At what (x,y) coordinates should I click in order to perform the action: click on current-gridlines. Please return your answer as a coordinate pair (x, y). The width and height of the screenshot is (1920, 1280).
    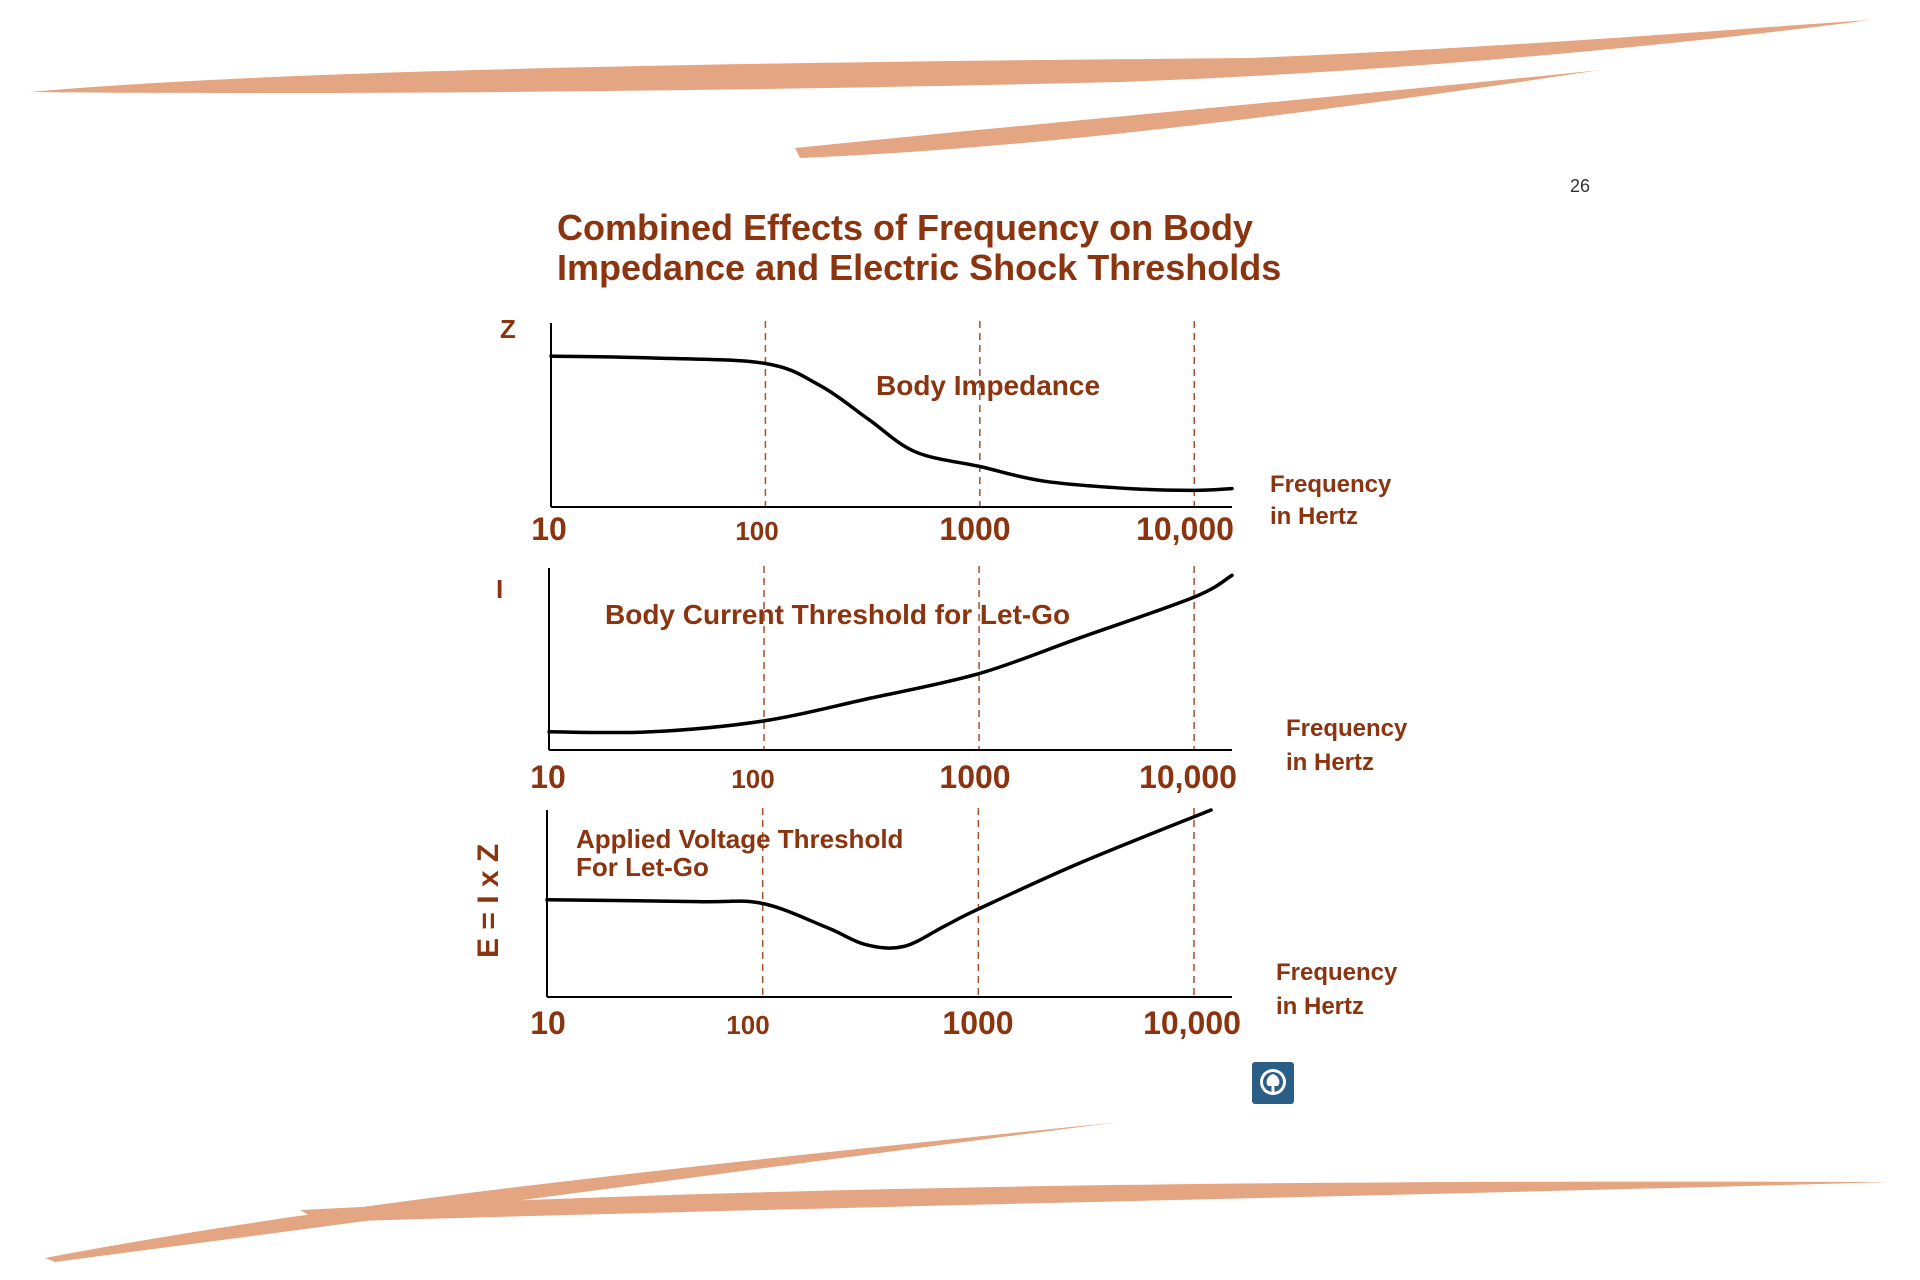
    Looking at the image, I should click on (979, 658).